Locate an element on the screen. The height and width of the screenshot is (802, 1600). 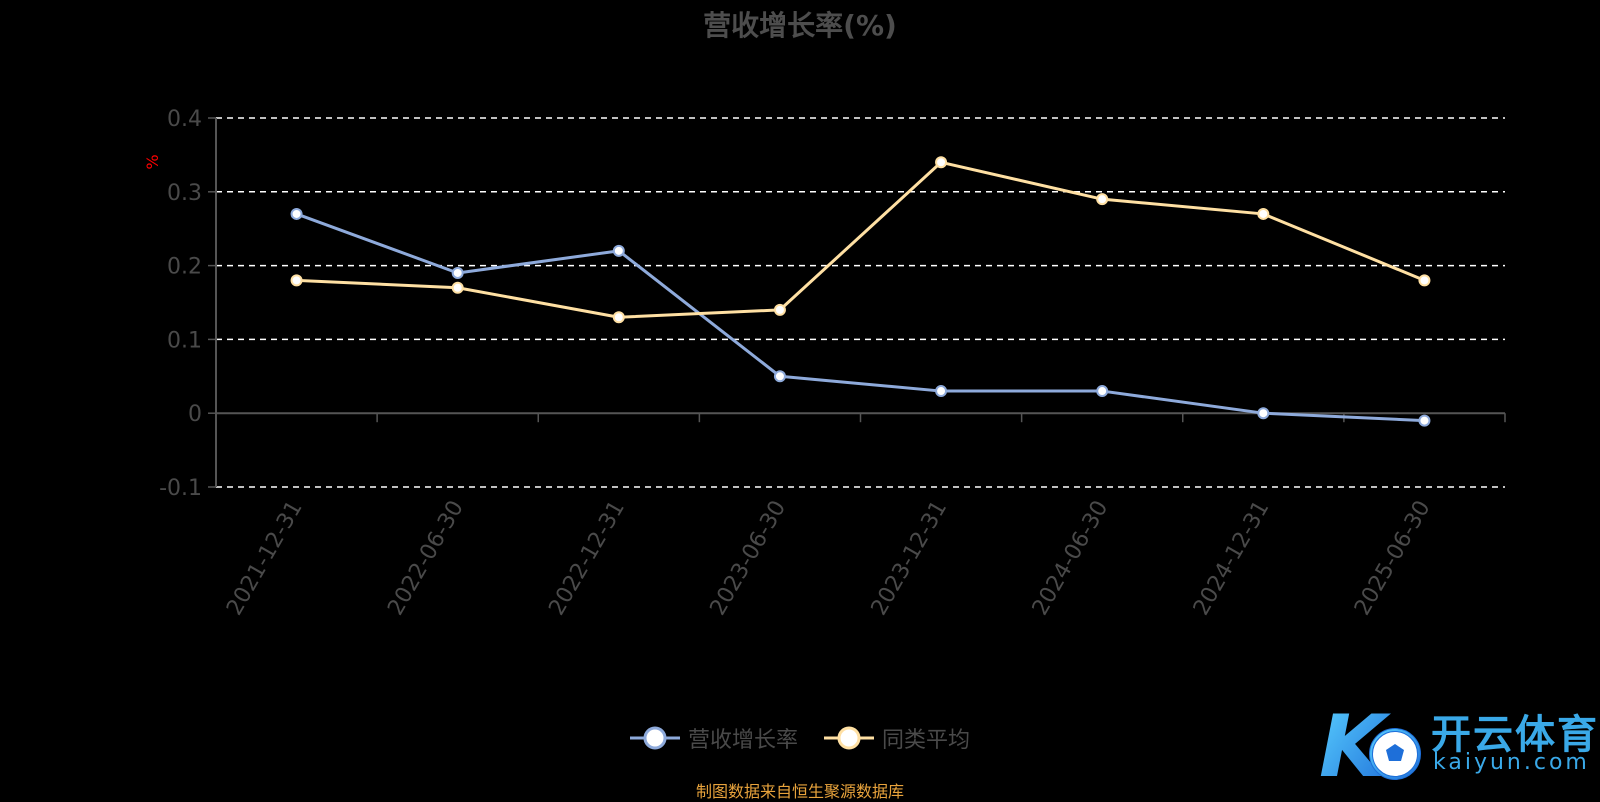
legend-swatch-revenue-growth-icon is located at coordinates (654, 738).